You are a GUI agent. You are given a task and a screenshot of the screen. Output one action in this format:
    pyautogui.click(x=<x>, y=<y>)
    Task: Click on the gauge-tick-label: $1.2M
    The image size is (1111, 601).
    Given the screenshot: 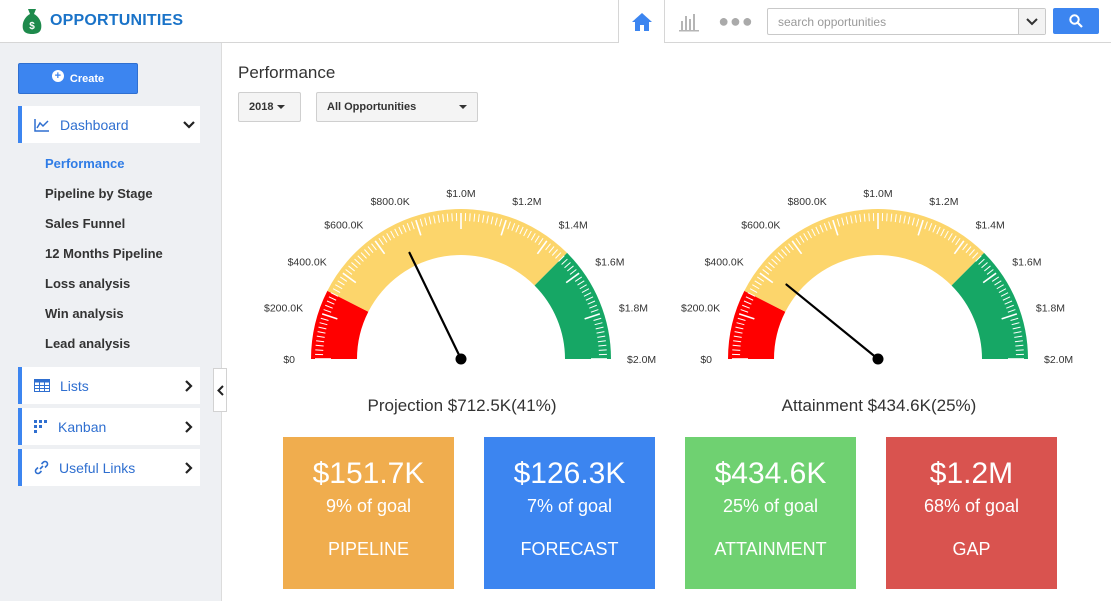 What is the action you would take?
    pyautogui.click(x=943, y=202)
    